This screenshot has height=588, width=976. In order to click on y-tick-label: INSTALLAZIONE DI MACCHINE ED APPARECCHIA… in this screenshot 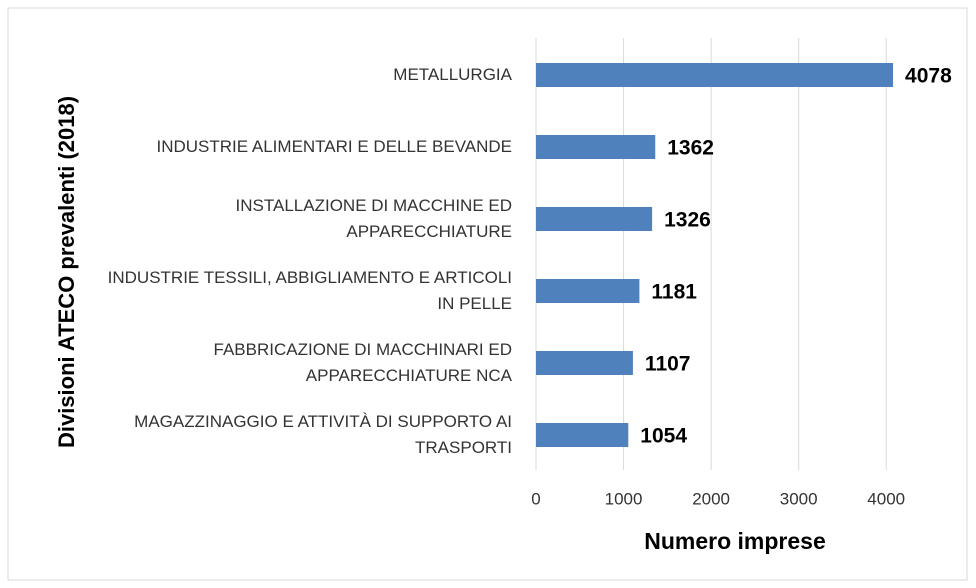, I will do `click(373, 218)`.